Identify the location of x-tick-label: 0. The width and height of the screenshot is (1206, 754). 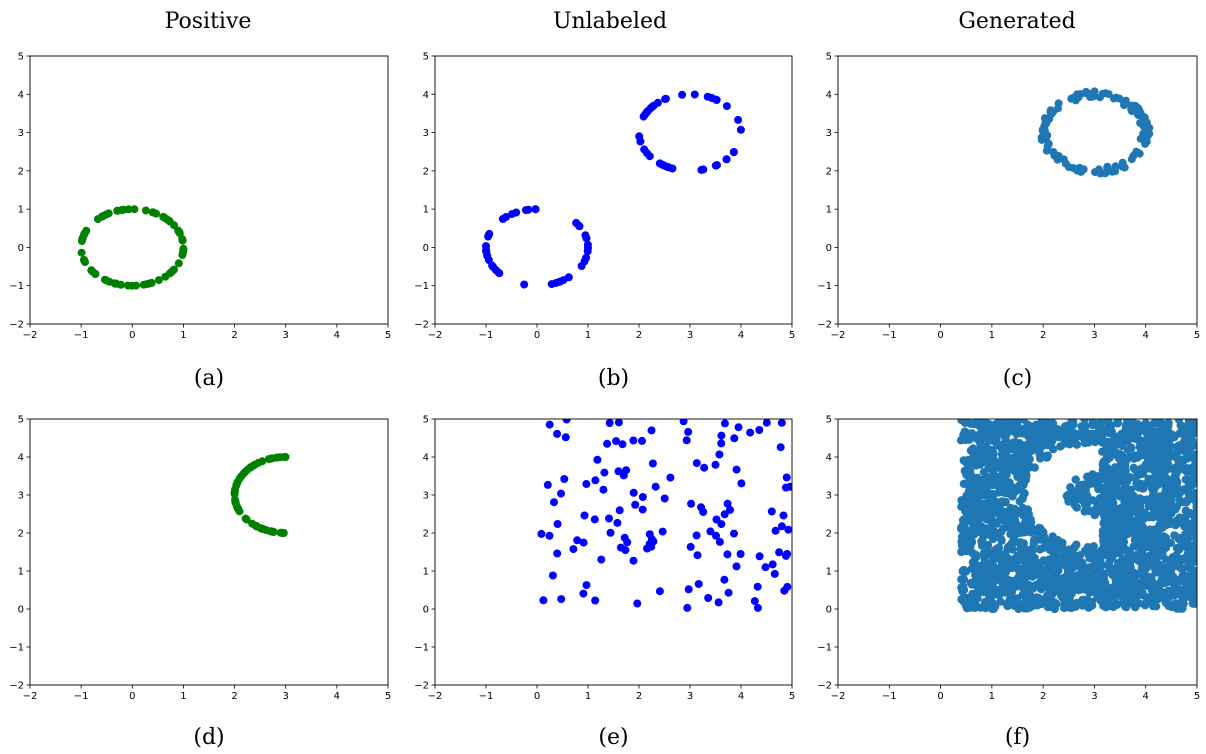
(537, 696).